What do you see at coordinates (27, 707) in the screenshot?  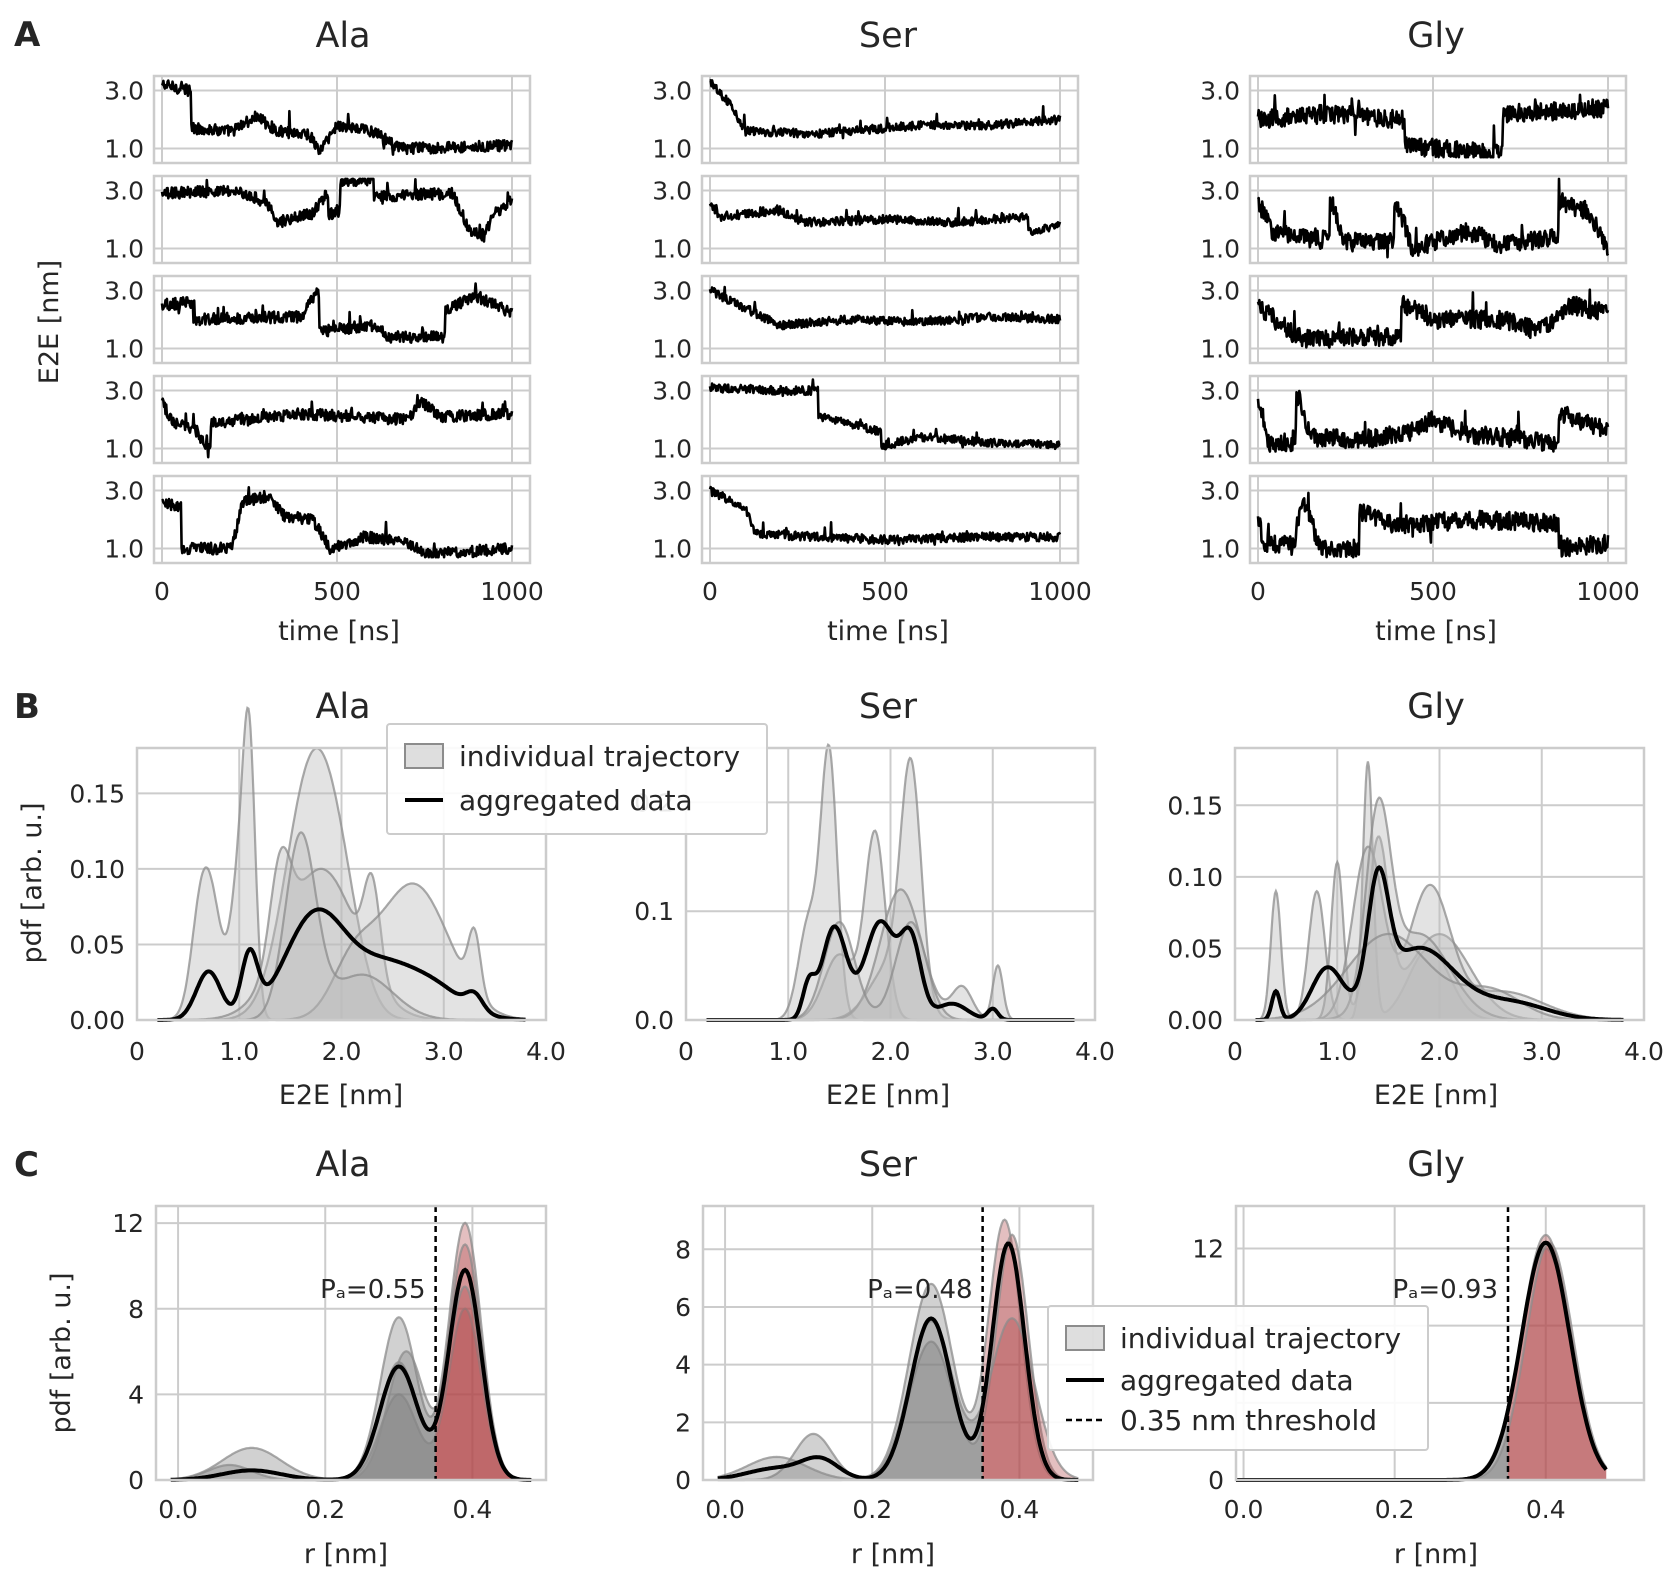 I see `panel-letter-b: B` at bounding box center [27, 707].